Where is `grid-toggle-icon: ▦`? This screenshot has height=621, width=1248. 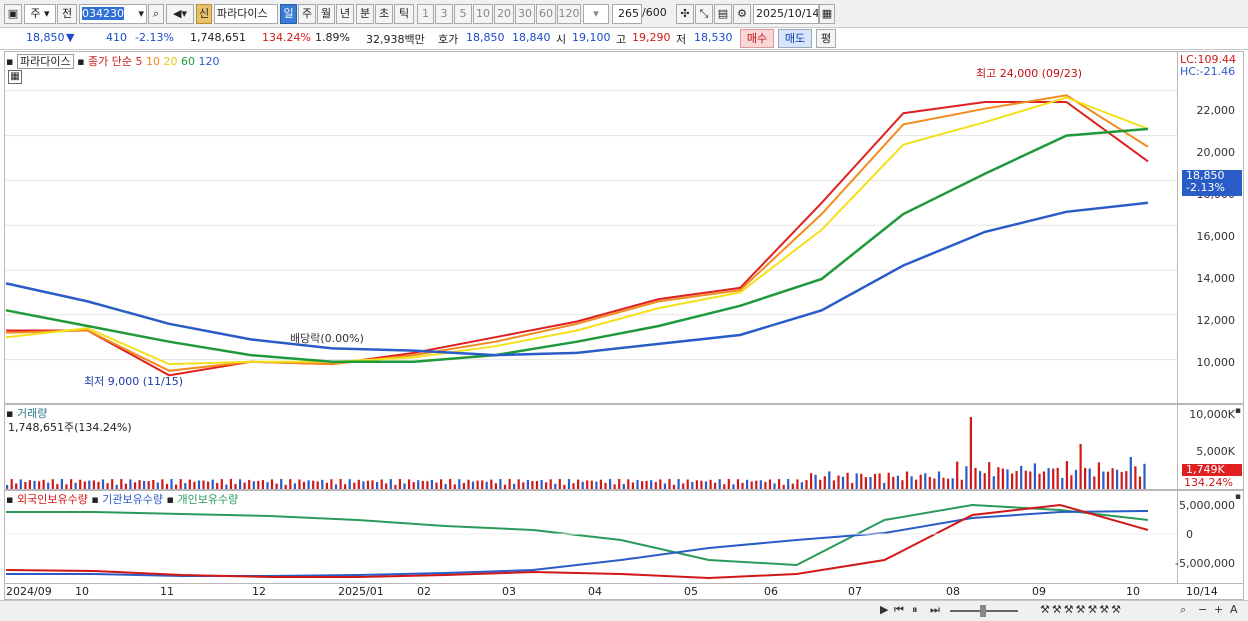
grid-toggle-icon: ▦ is located at coordinates (15, 77).